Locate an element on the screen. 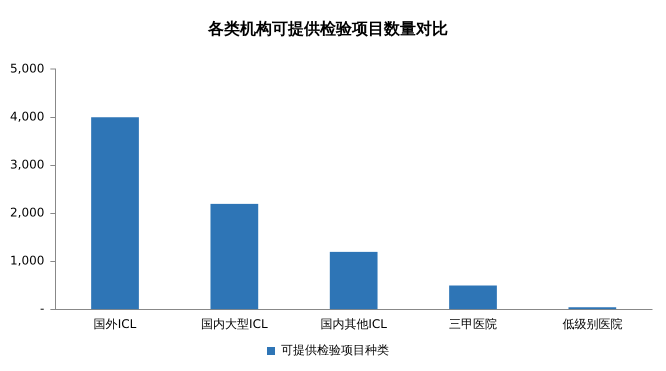 The height and width of the screenshot is (371, 666). x-tick-label: 三甲医院 is located at coordinates (473, 323).